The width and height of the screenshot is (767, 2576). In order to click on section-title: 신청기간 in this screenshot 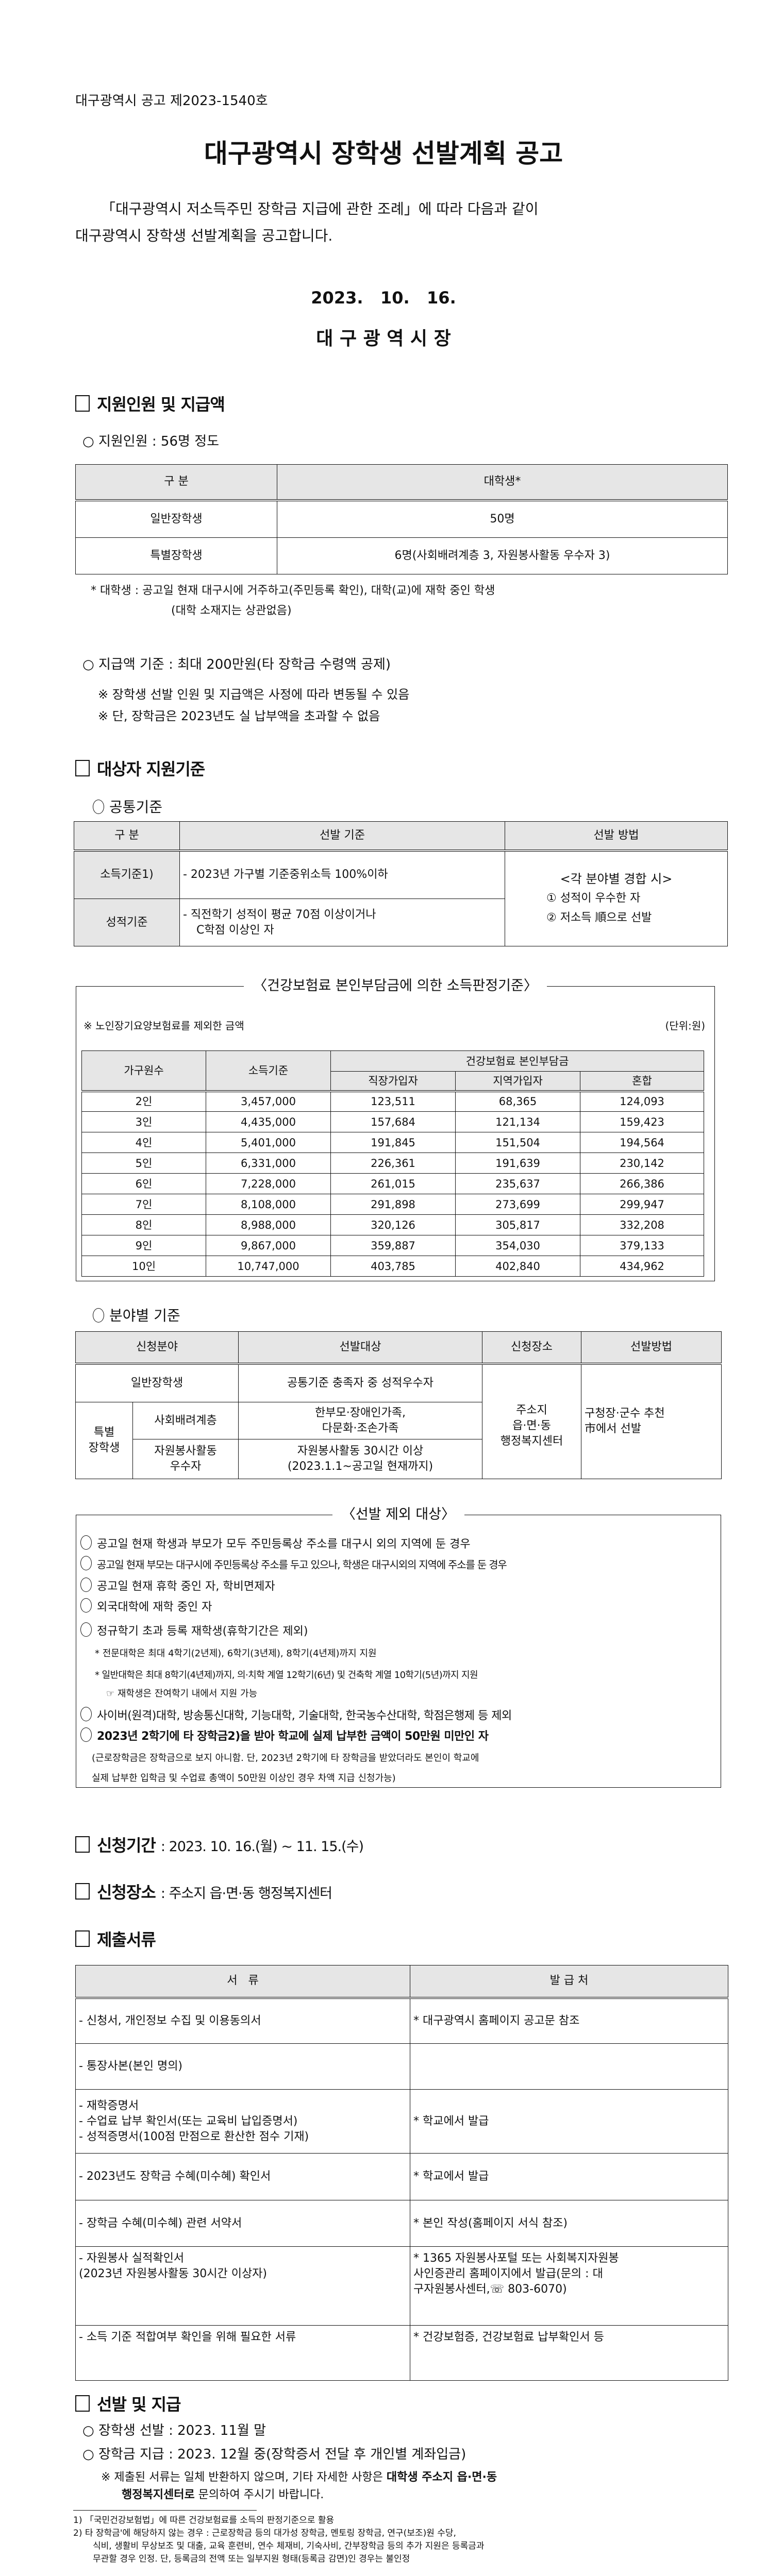, I will do `click(126, 1845)`.